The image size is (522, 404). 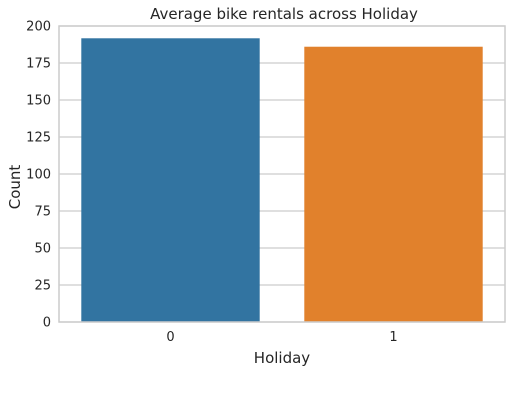 What do you see at coordinates (15, 187) in the screenshot?
I see `y-axis-label: Count` at bounding box center [15, 187].